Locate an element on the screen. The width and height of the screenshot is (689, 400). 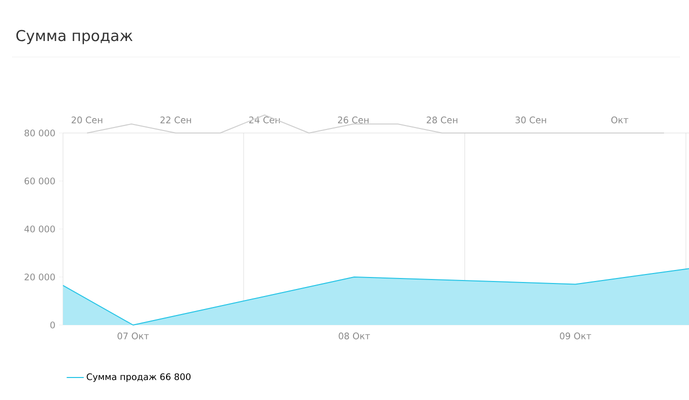
x-tick-label: 07 Окт is located at coordinates (133, 336).